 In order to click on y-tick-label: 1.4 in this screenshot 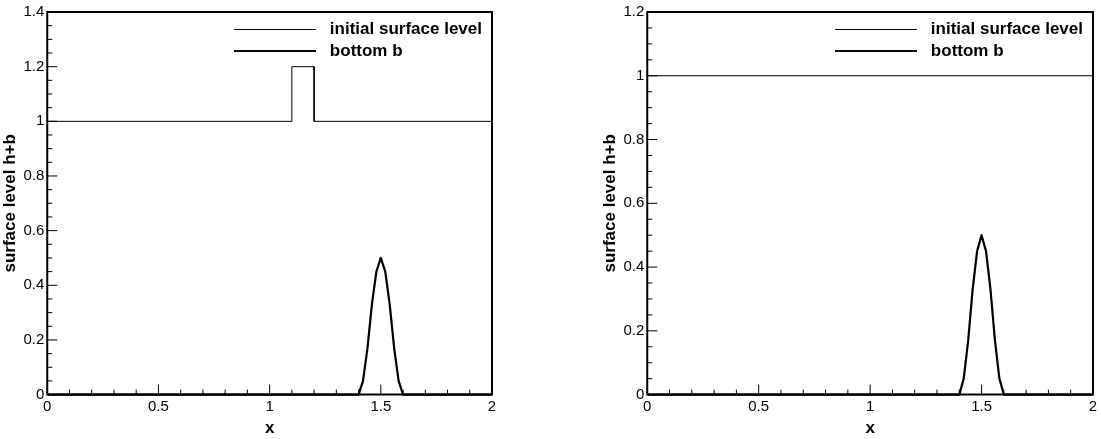, I will do `click(34, 11)`.